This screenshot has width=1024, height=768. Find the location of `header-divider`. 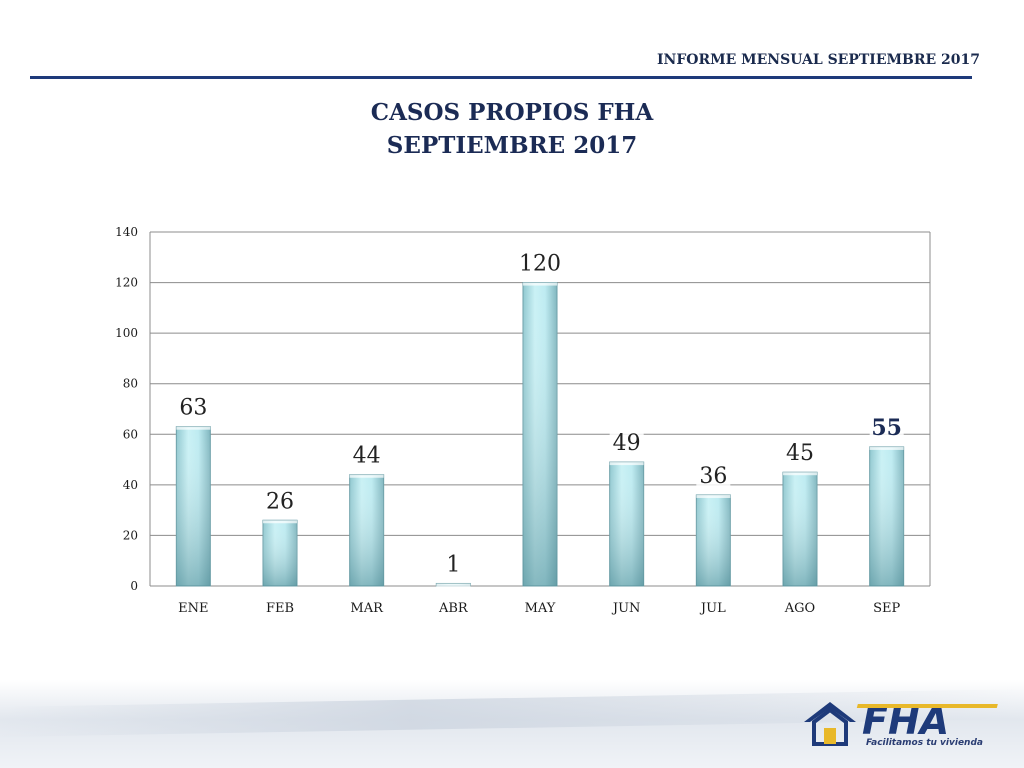

header-divider is located at coordinates (501, 77).